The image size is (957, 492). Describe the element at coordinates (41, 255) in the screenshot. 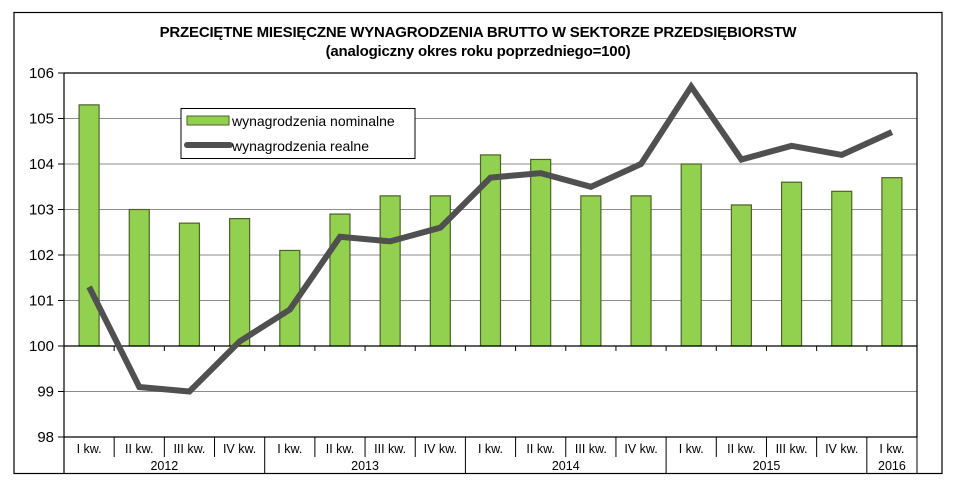

I see `y-tick-label: 102` at that location.